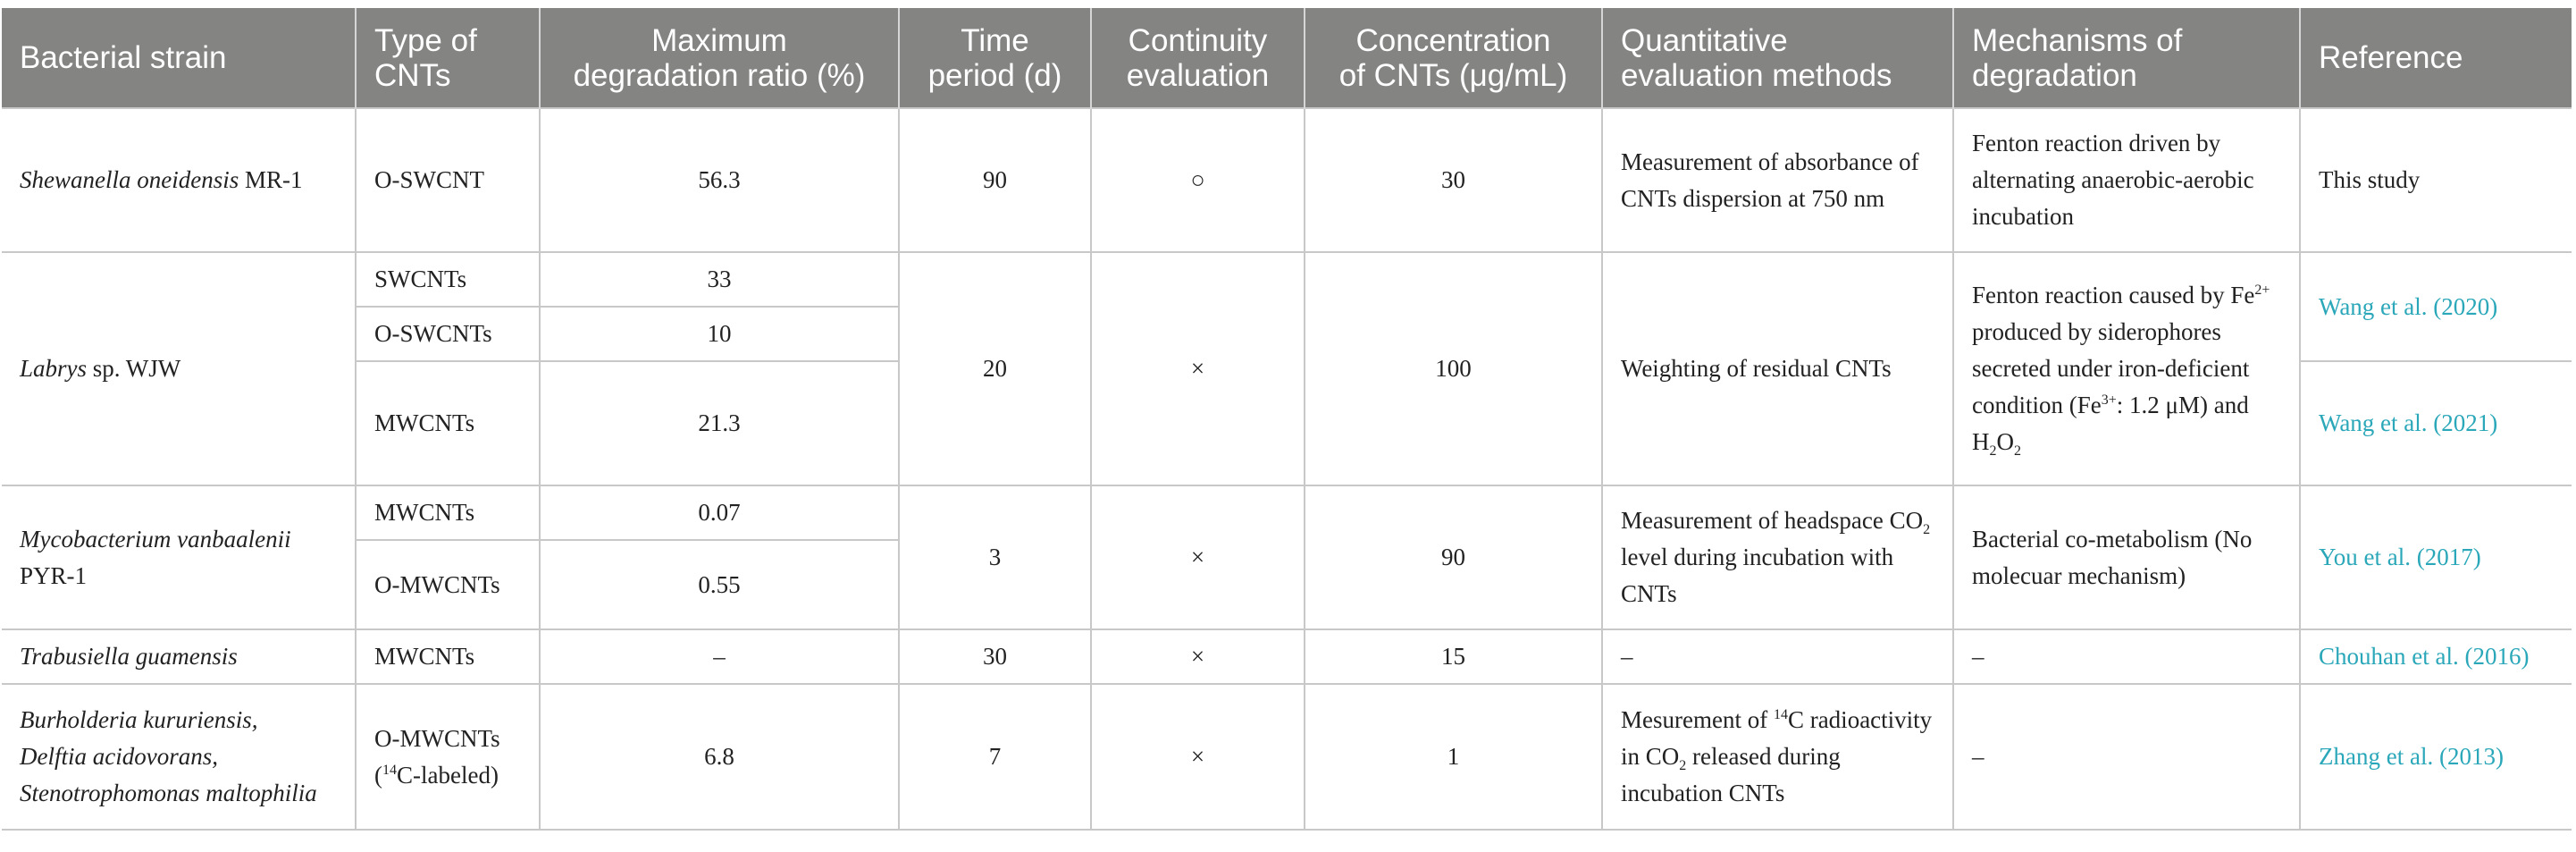 The width and height of the screenshot is (2576, 852). I want to click on ratio-cell: 0.55, so click(719, 585).